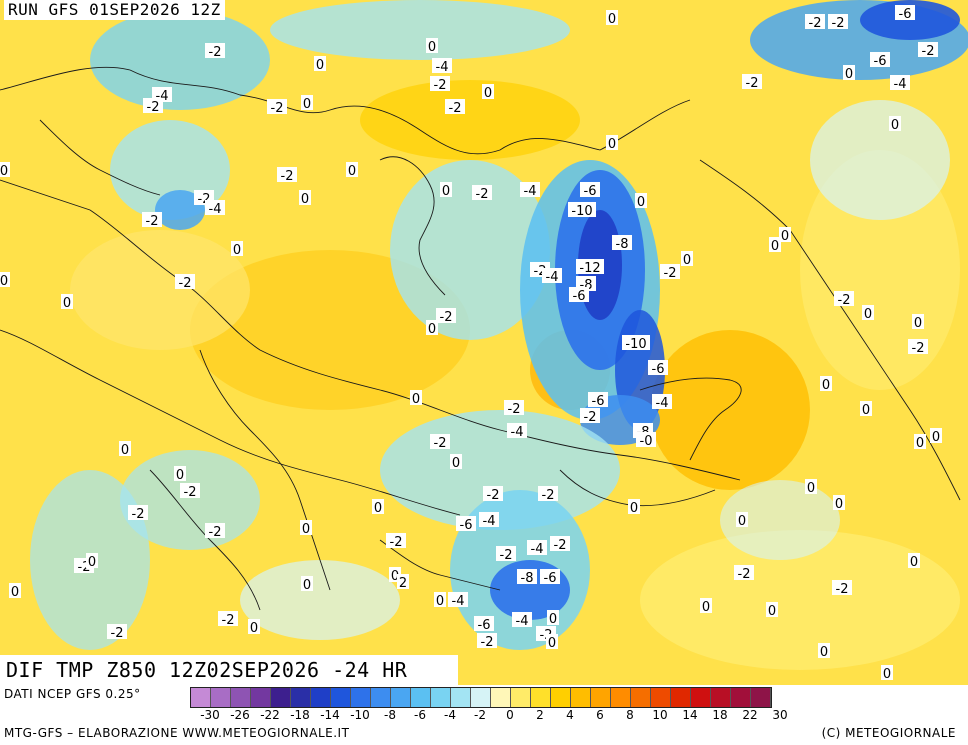 This screenshot has height=745, width=968. I want to click on scale-tick-label: -6, so click(420, 715).